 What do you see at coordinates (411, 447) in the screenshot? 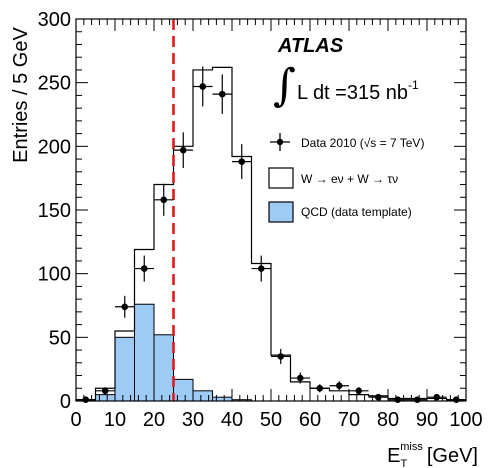
I see `x-axis-label-sup: miss` at bounding box center [411, 447].